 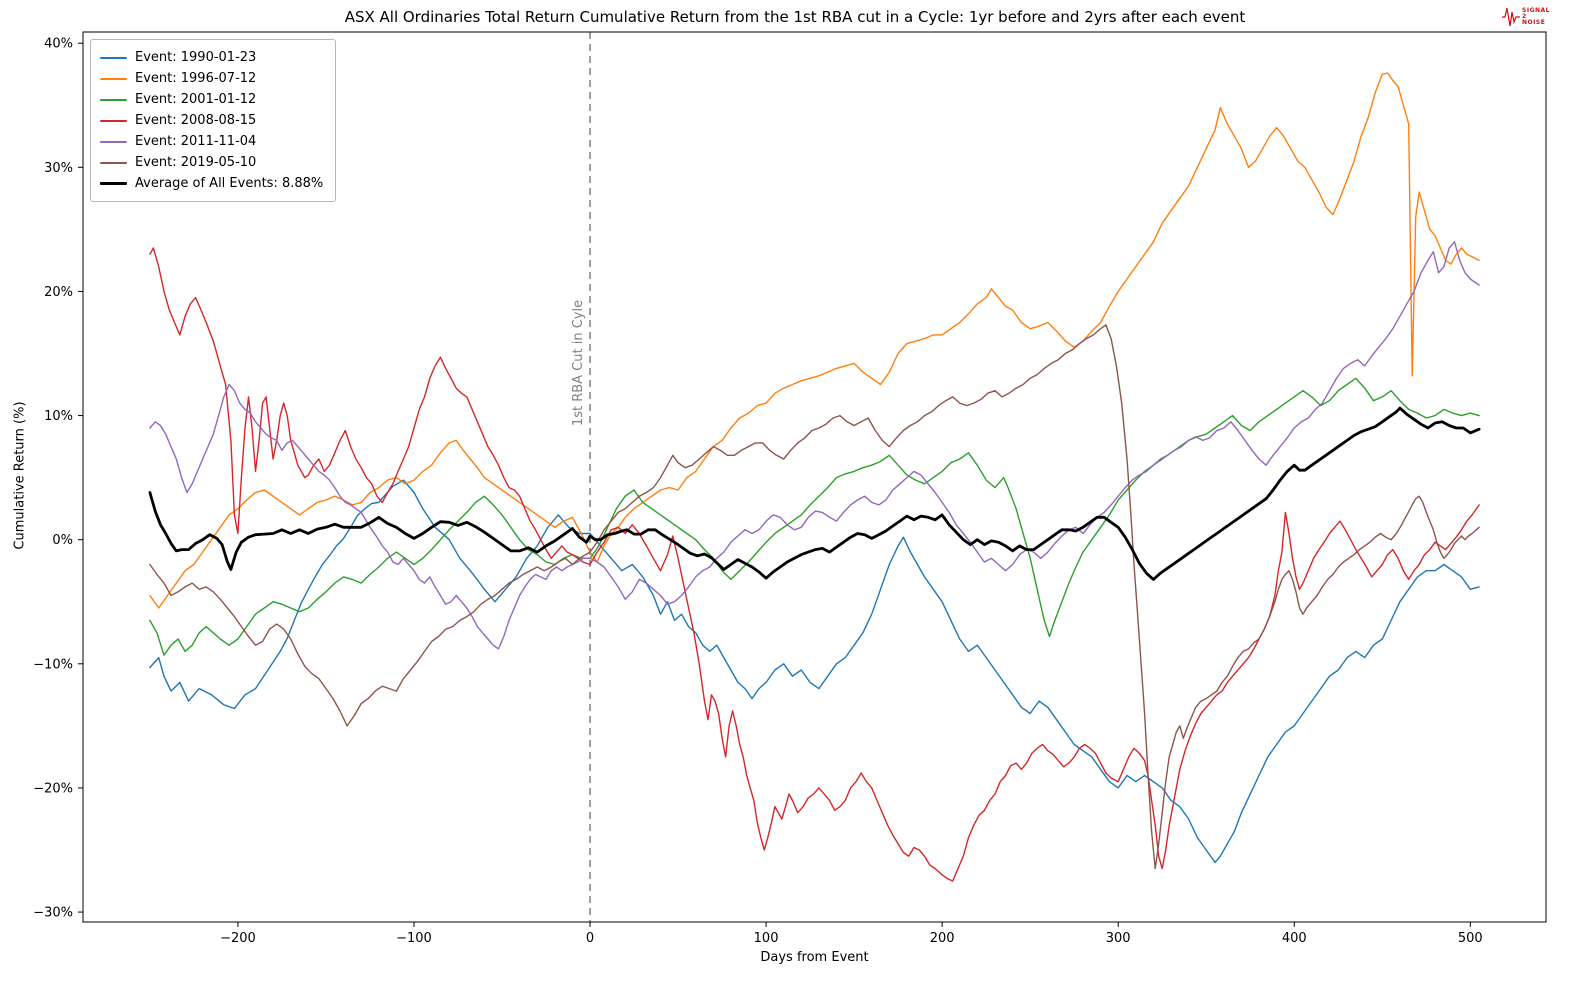 I want to click on y-tick-label: −20%, so click(x=53, y=788).